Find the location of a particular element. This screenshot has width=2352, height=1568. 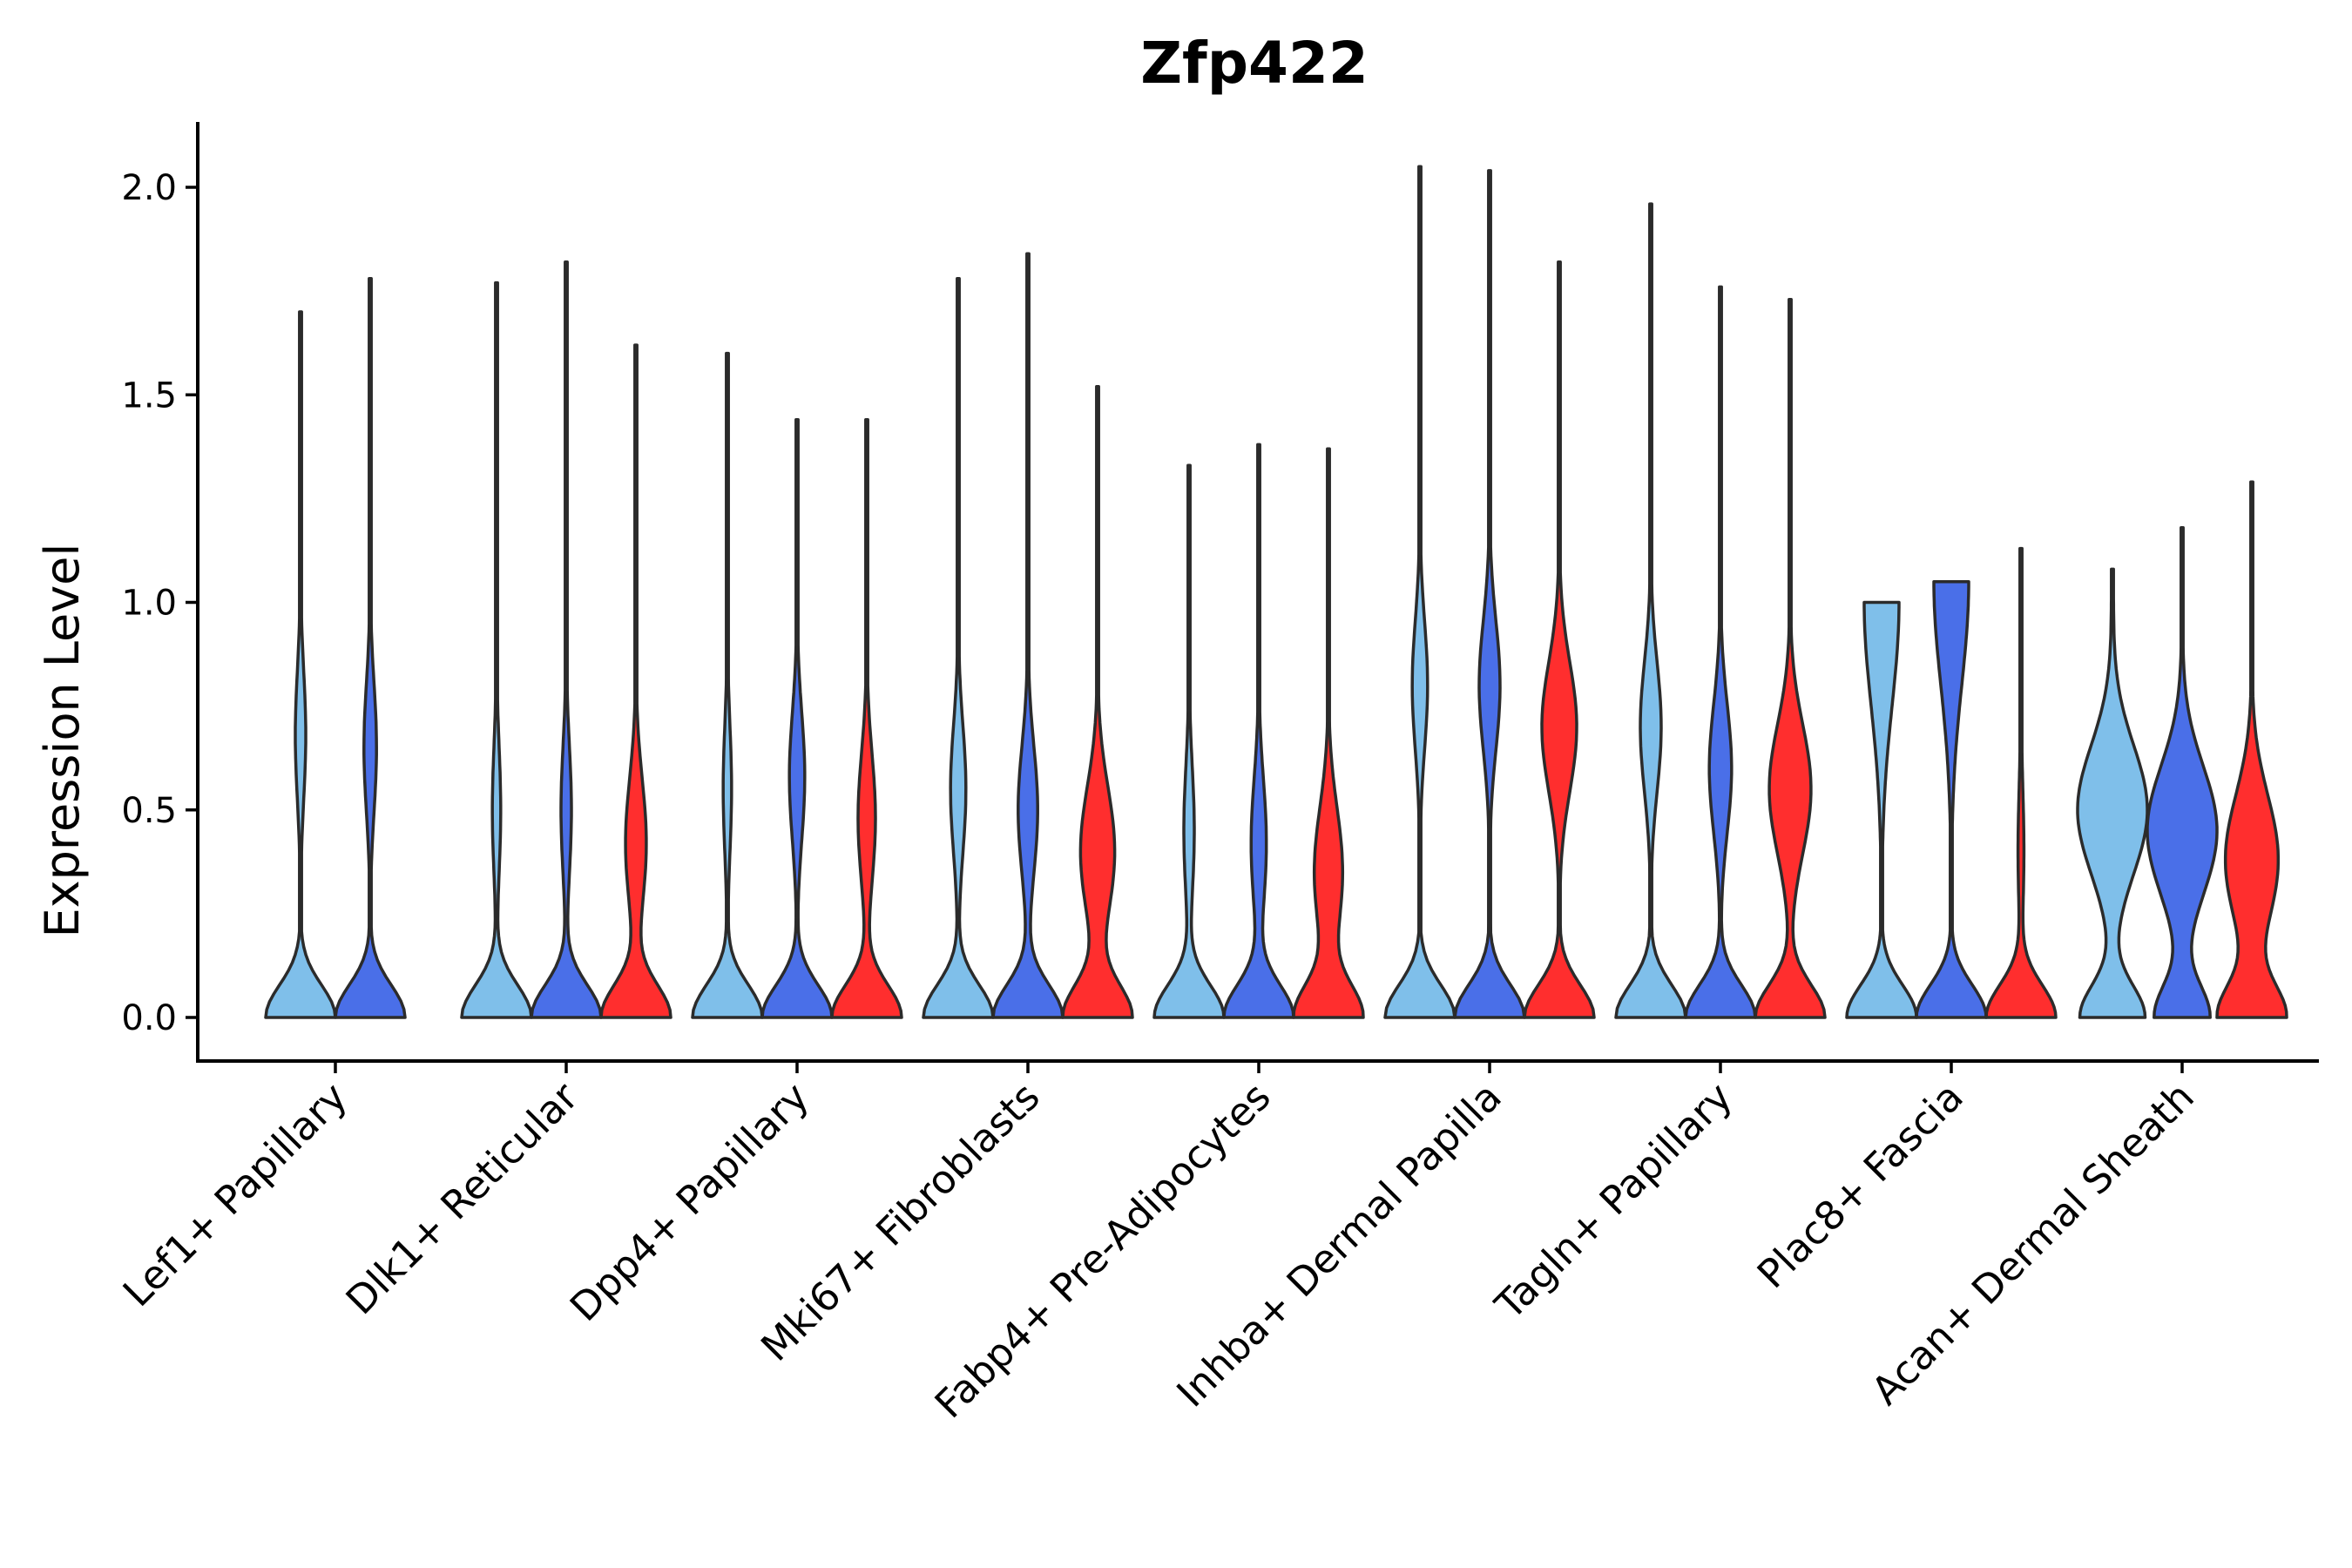

y-ticks: 0.0 0.5 1.0 1.5 2.0 is located at coordinates (159, 603).